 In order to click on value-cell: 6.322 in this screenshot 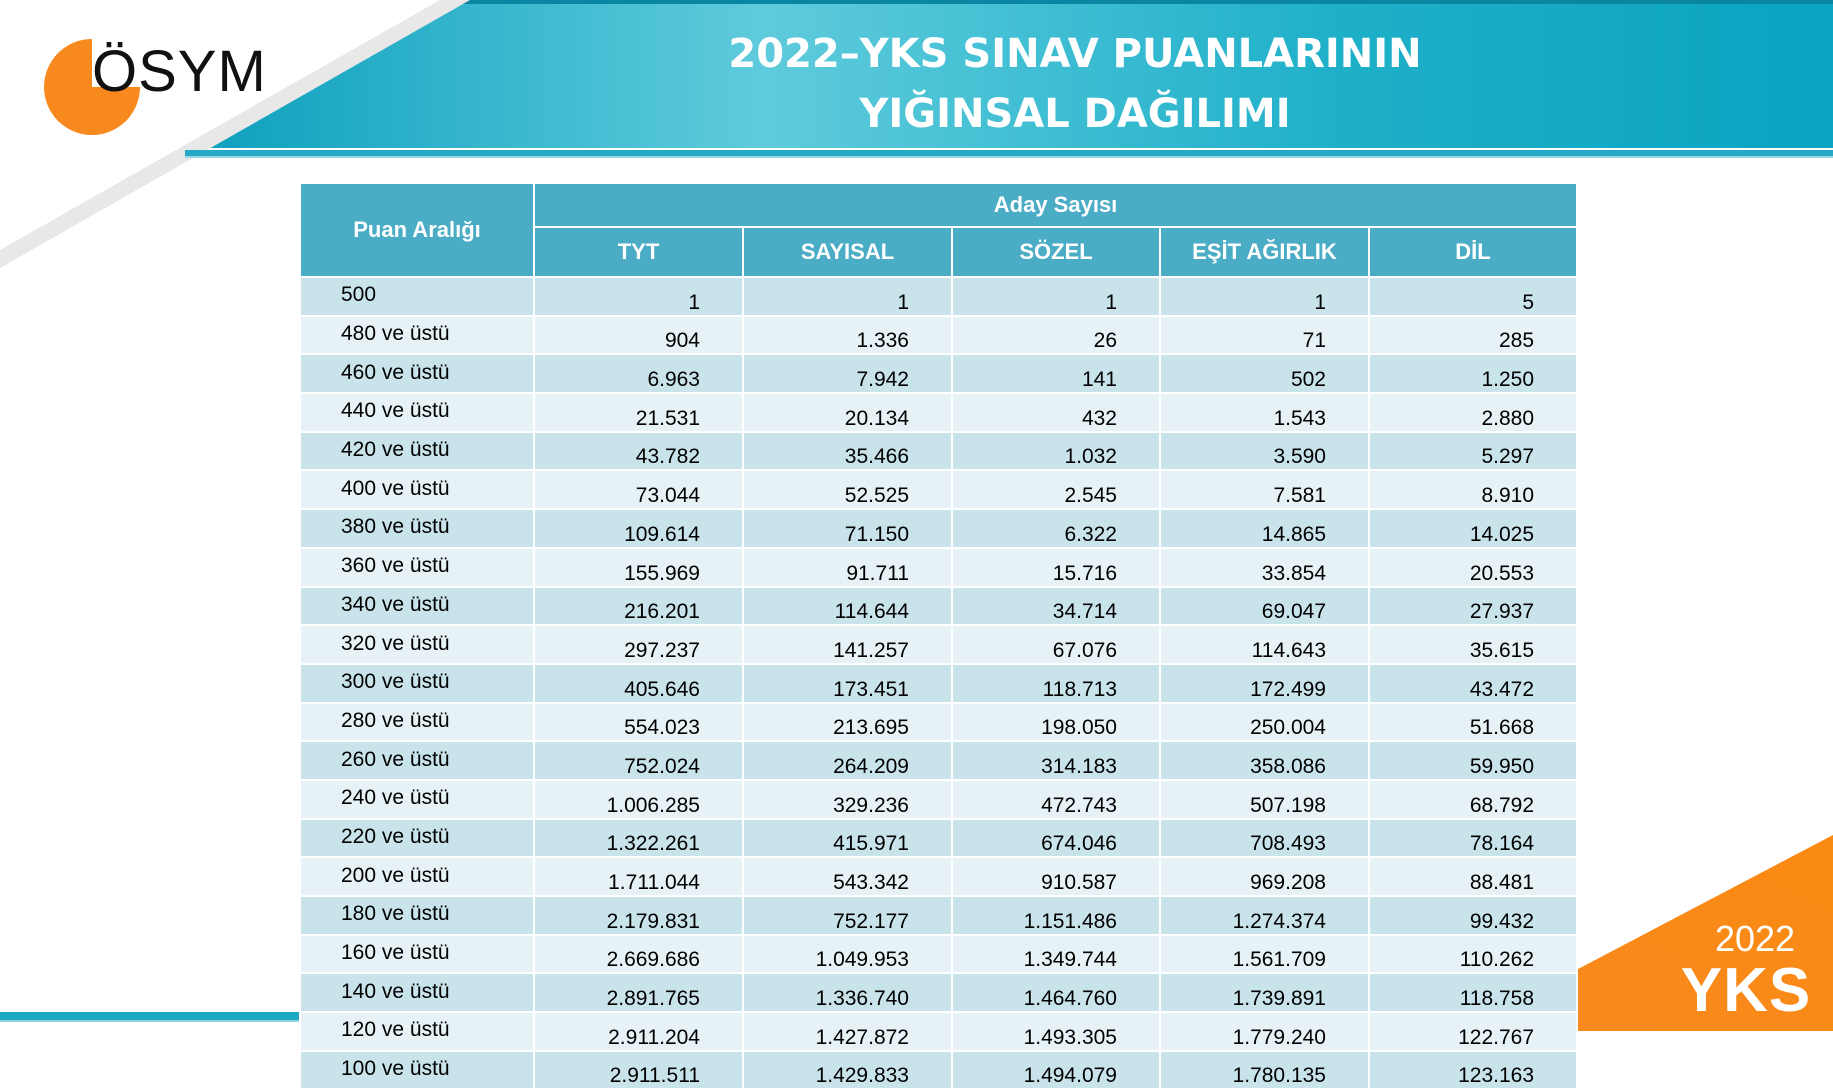, I will do `click(1056, 528)`.